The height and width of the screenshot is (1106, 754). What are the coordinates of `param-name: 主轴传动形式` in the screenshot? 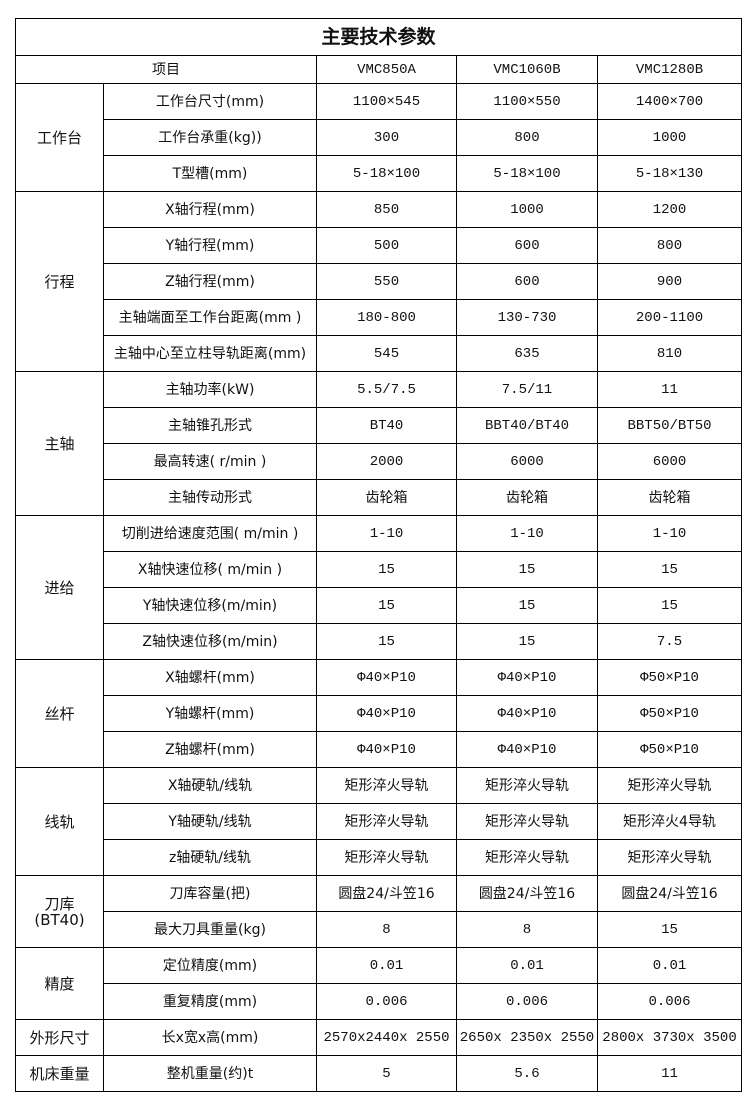 It's located at (210, 497).